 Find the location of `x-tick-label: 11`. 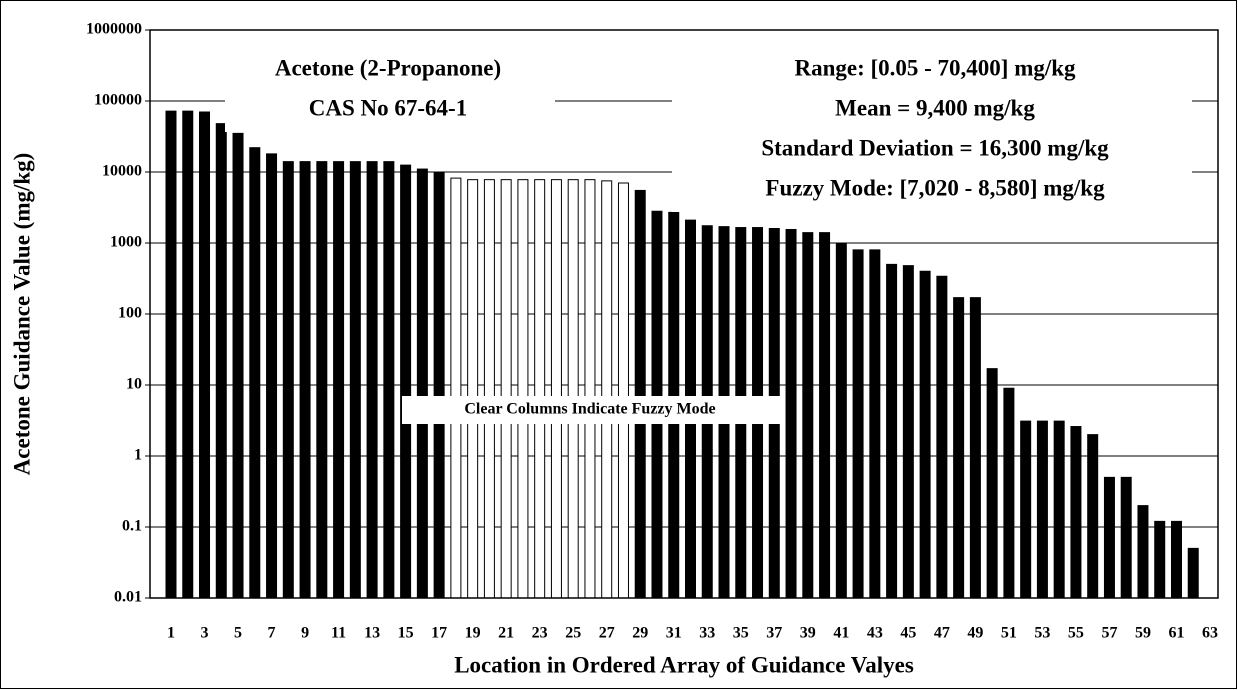

x-tick-label: 11 is located at coordinates (338, 633).